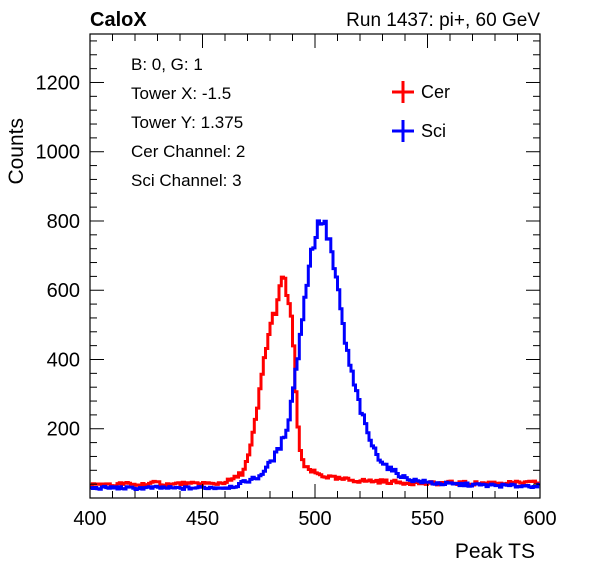  I want to click on y-tick-label: 600, so click(63, 291).